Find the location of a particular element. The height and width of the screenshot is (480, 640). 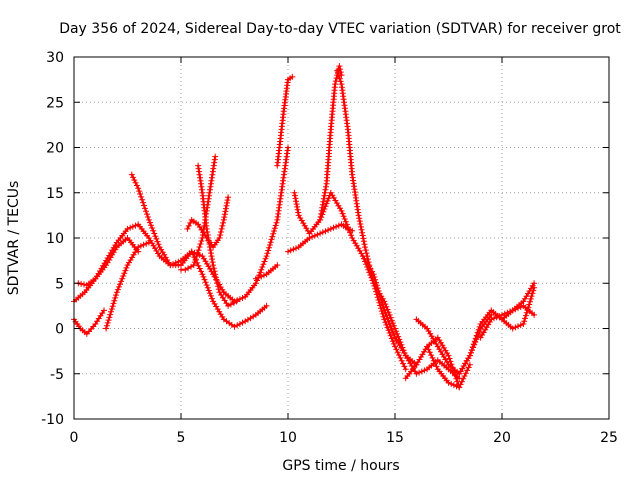

y-tick-label: 15 is located at coordinates (55, 194).